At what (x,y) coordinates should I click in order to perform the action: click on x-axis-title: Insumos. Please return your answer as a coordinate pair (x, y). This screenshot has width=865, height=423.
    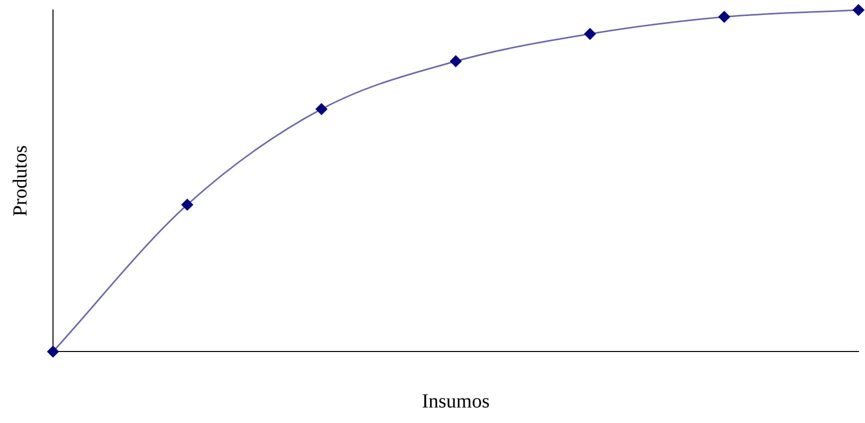
    Looking at the image, I should click on (456, 401).